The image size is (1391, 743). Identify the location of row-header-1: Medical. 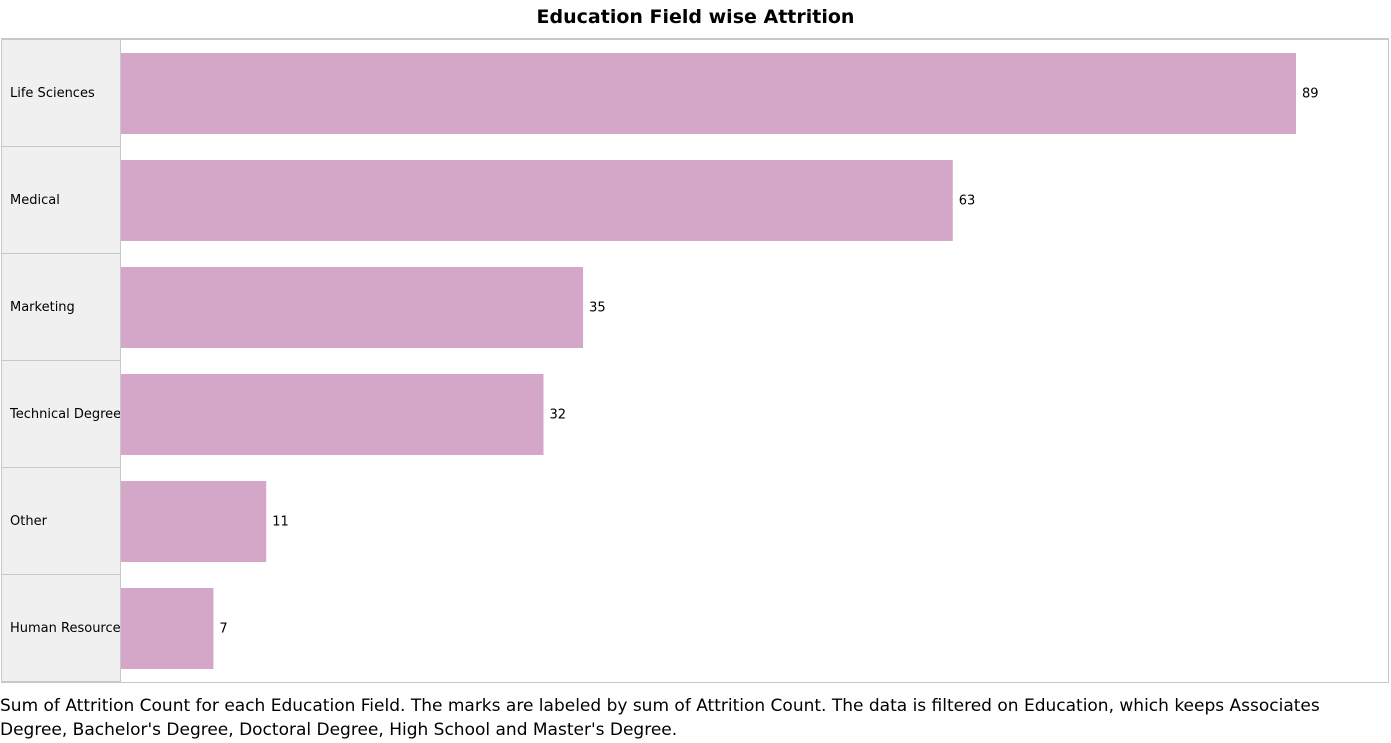
(61, 200).